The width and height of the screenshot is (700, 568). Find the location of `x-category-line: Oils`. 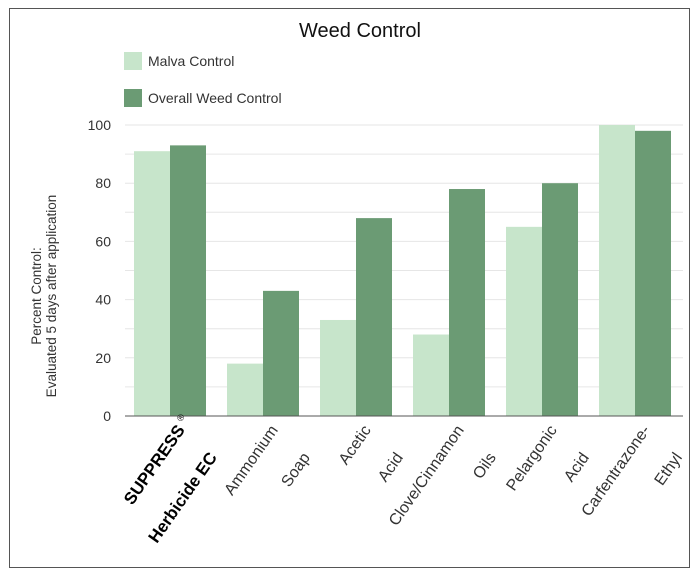

x-category-line: Oils is located at coordinates (485, 466).